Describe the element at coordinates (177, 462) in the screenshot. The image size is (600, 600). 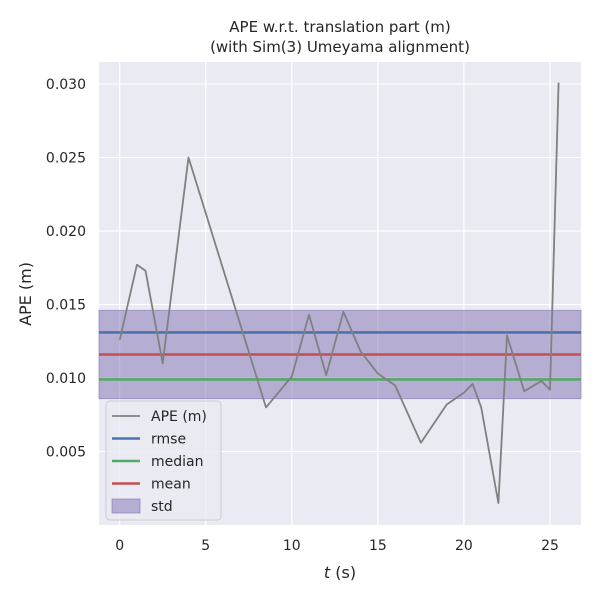
I see `legend-label: median` at that location.